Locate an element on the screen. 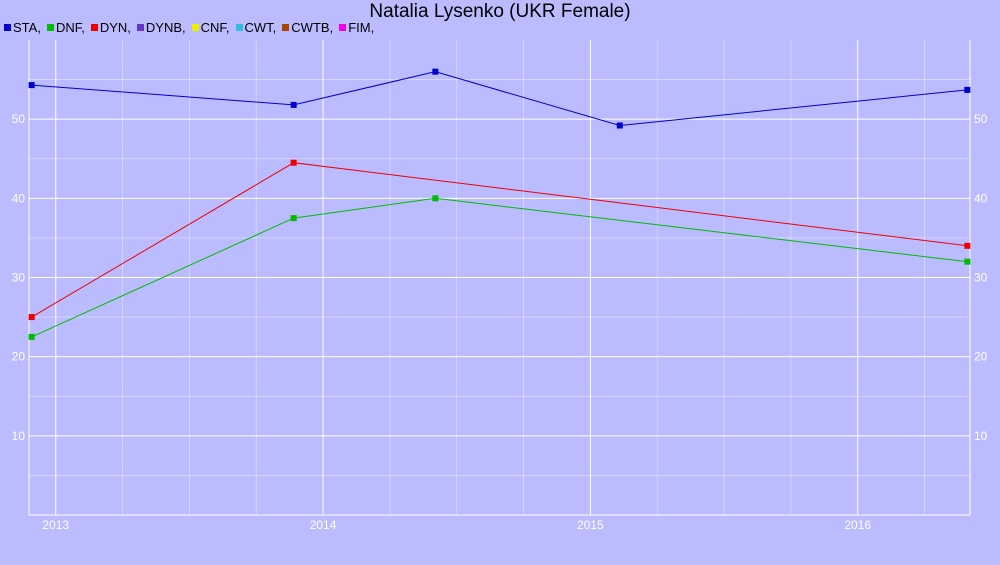  x-tick-label: 2016 is located at coordinates (857, 525).